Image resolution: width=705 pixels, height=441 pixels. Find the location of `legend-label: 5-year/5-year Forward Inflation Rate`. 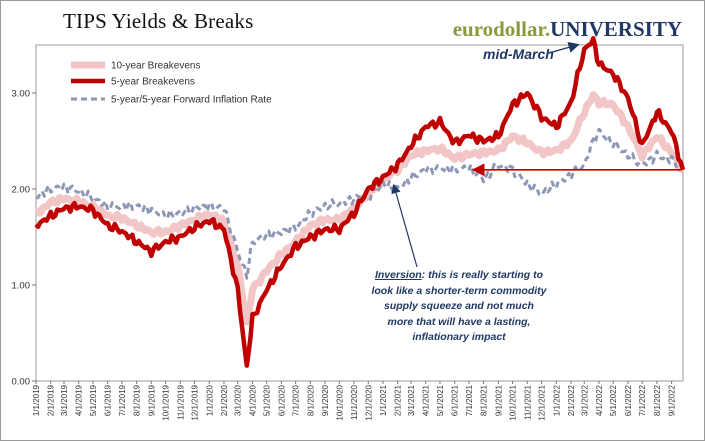

legend-label: 5-year/5-year Forward Inflation Rate is located at coordinates (191, 100).